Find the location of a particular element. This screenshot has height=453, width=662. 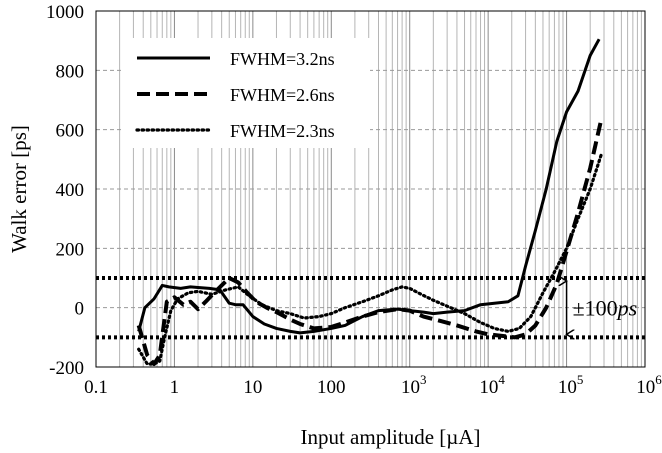

reference-lines is located at coordinates (370, 308).